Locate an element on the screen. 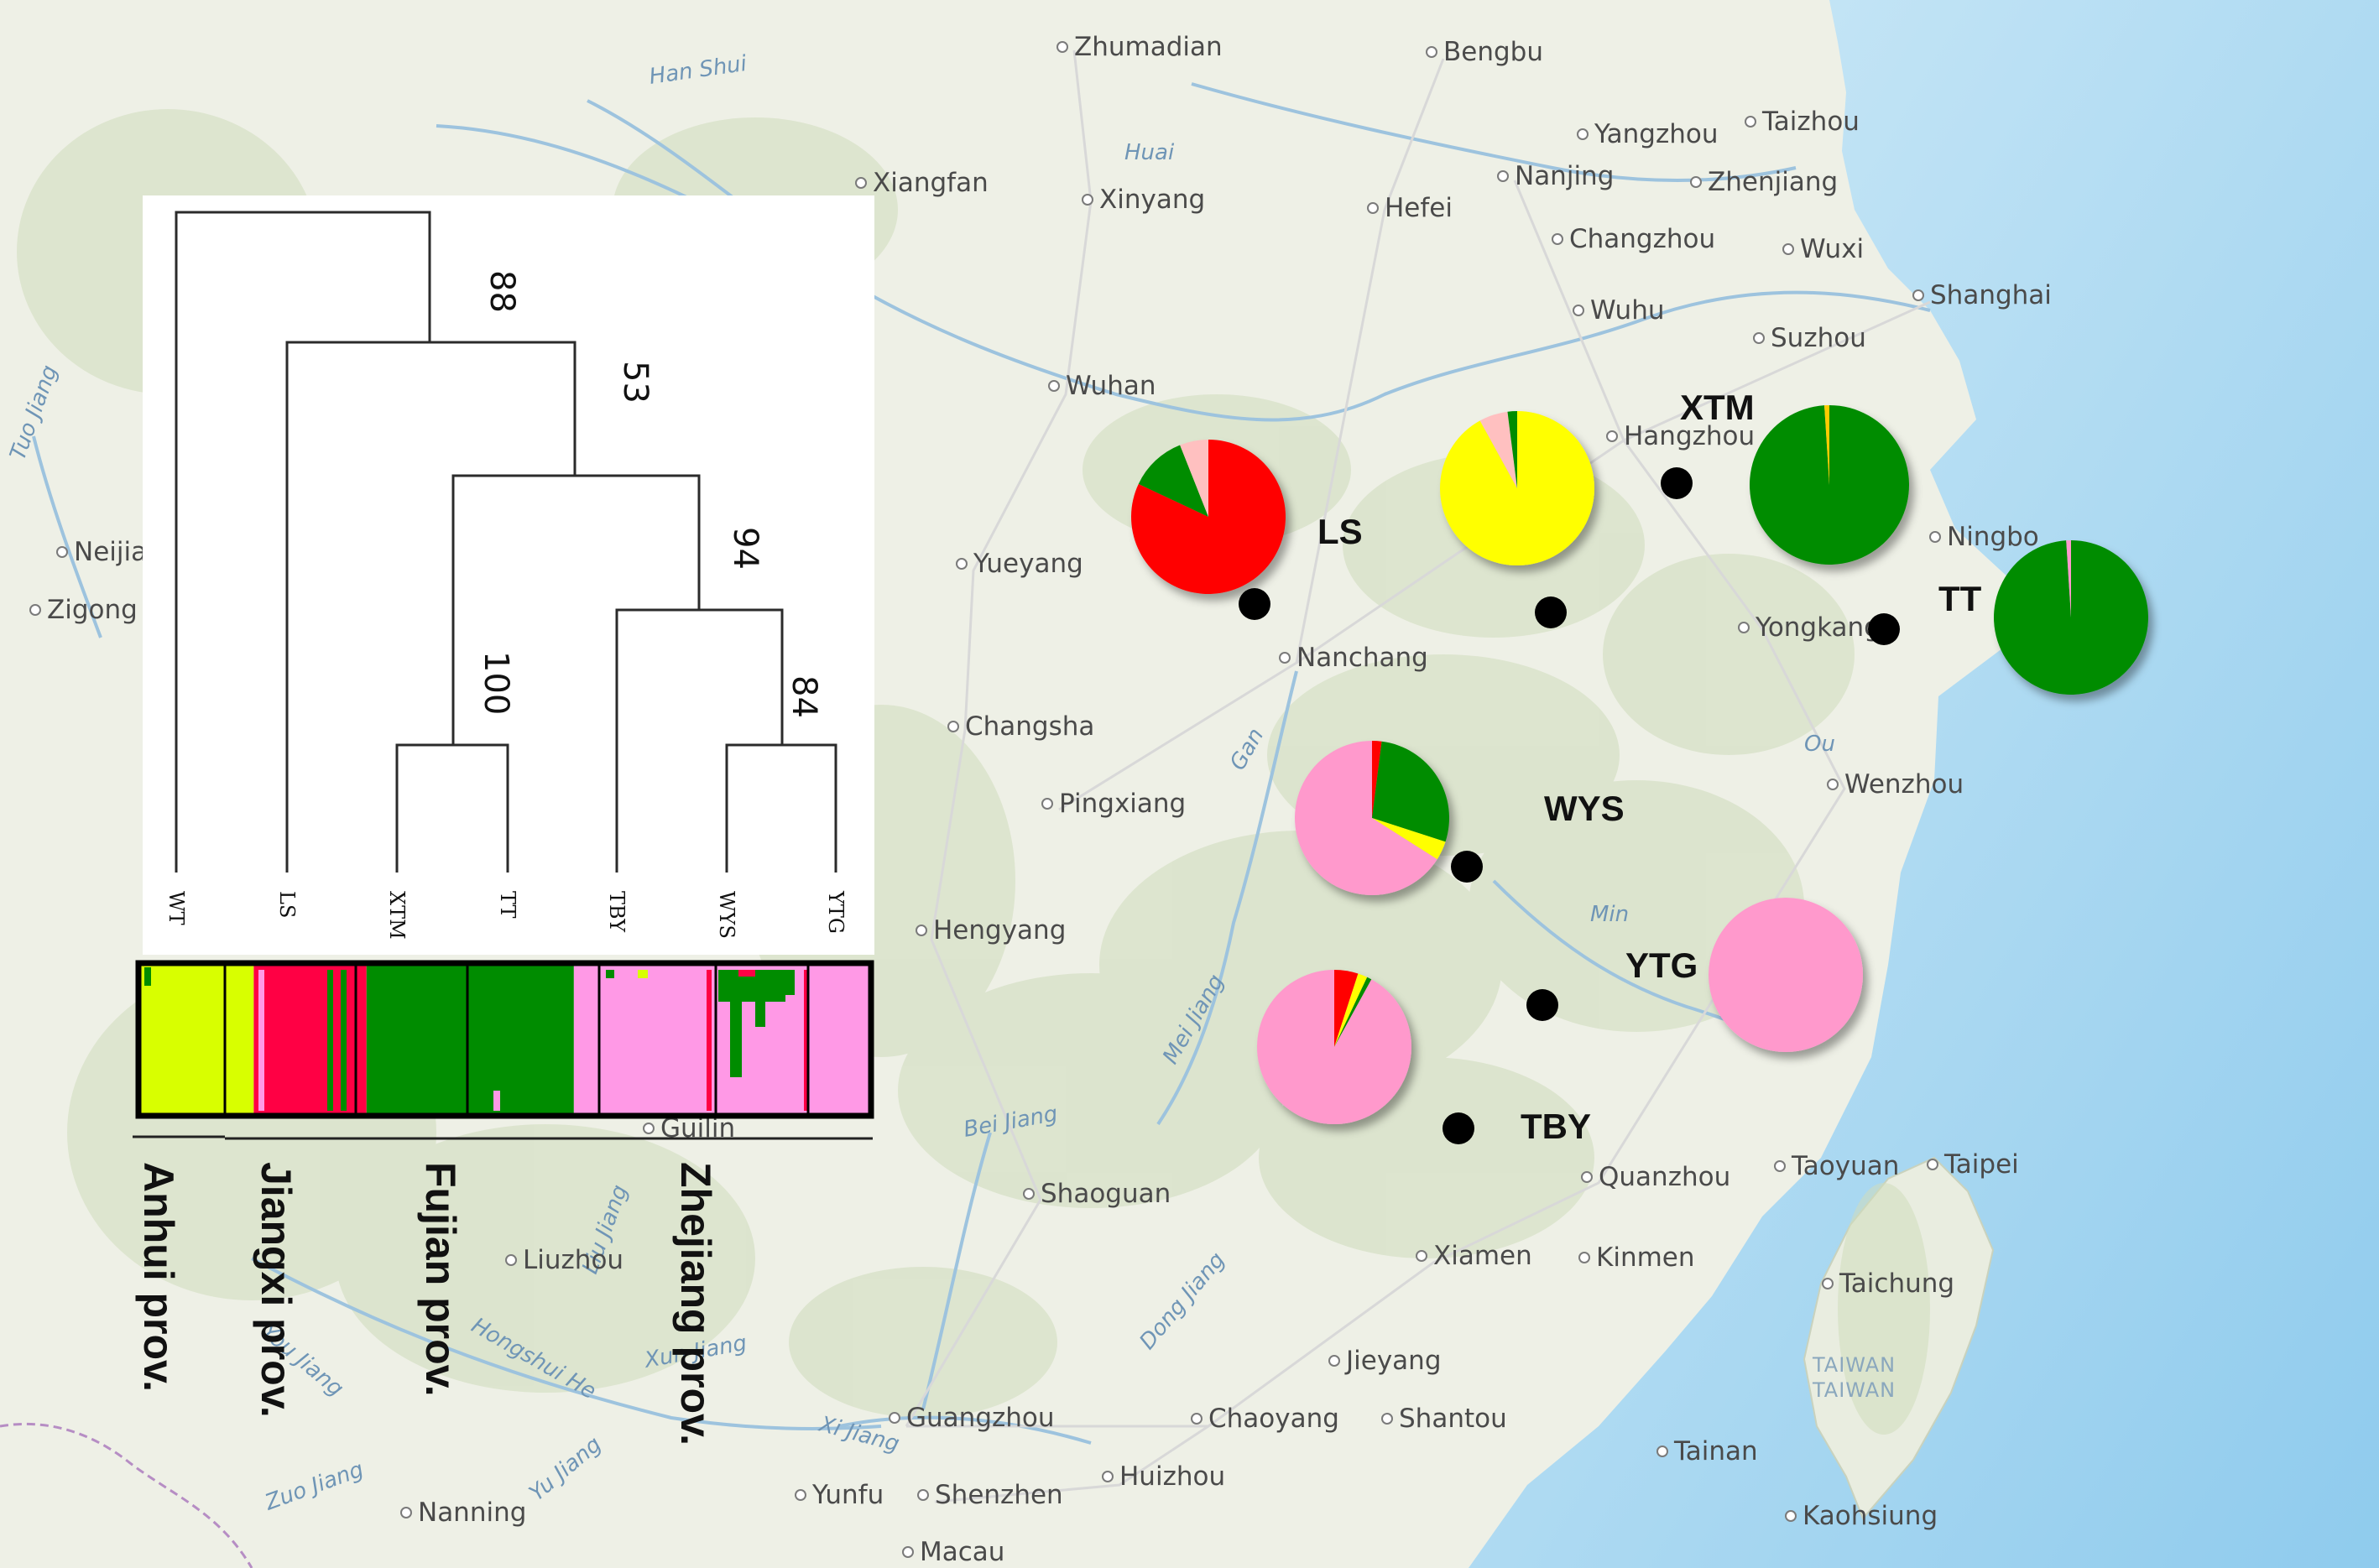  city-name: Hengyang is located at coordinates (1000, 930).